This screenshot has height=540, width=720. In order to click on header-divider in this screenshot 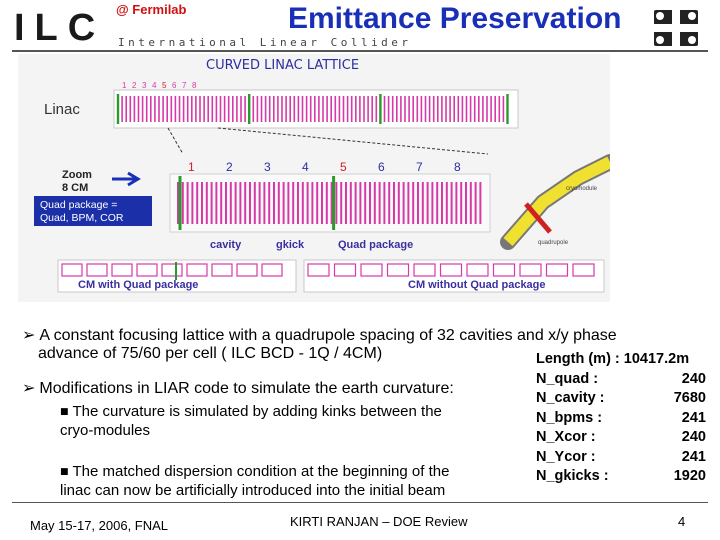, I will do `click(360, 51)`.